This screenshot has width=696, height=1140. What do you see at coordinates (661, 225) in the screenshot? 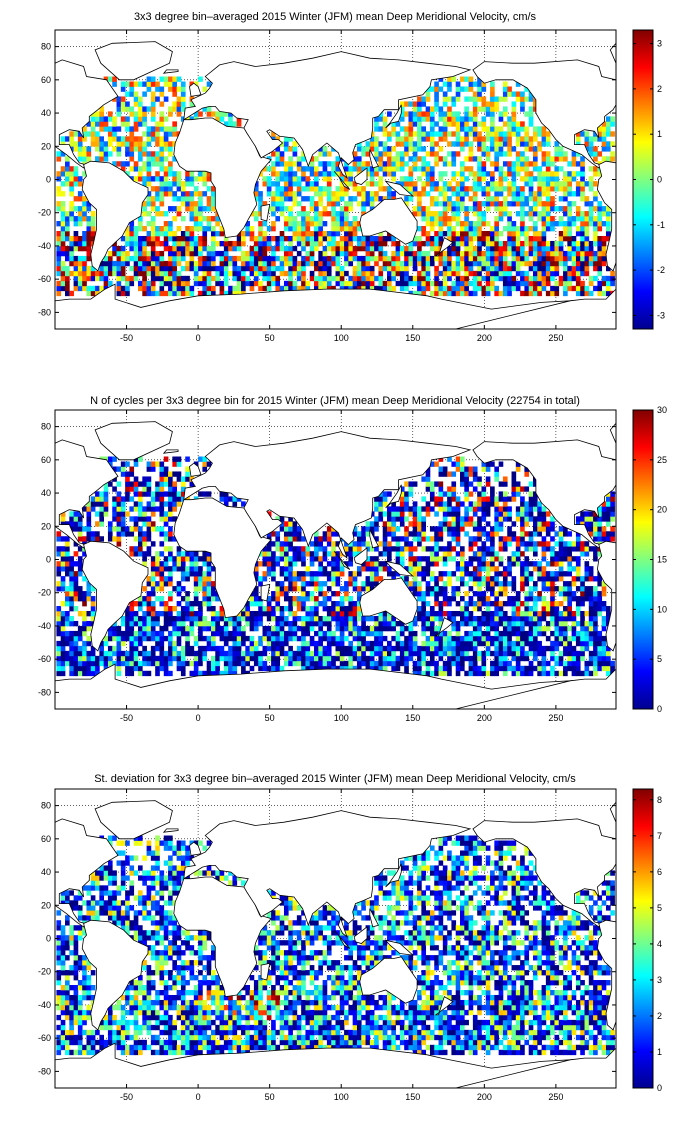
I see `colorbar-tick-label: -1` at bounding box center [661, 225].